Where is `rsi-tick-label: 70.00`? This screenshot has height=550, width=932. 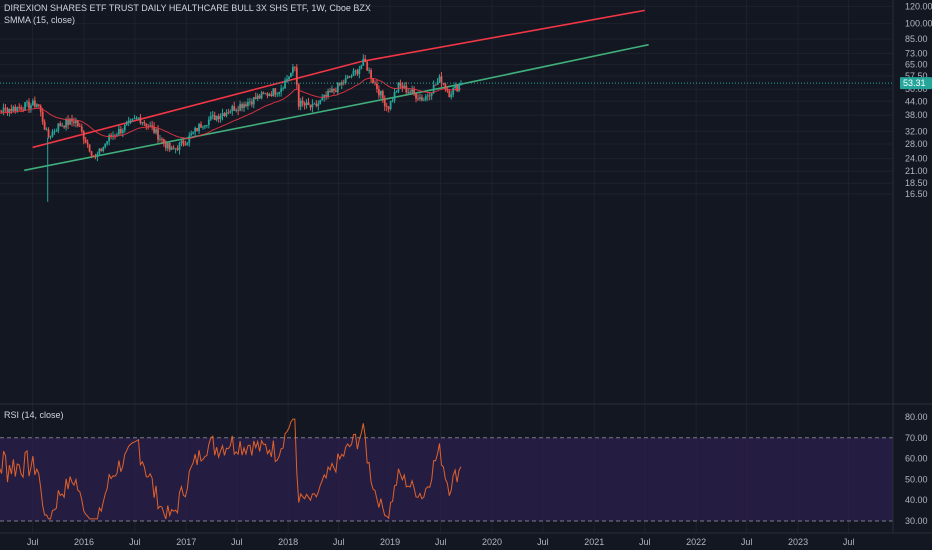 rsi-tick-label: 70.00 is located at coordinates (916, 438).